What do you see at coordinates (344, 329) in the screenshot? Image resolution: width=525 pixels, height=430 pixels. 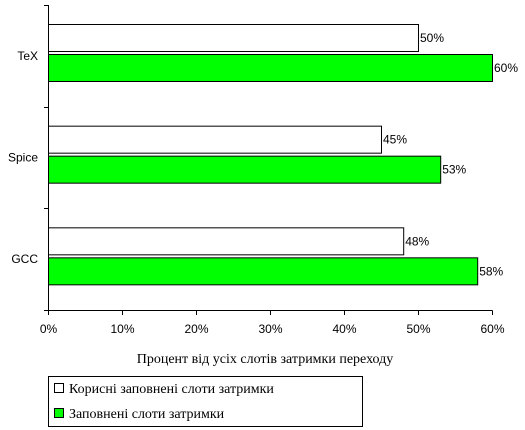 I see `x-tick-label: 40%` at bounding box center [344, 329].